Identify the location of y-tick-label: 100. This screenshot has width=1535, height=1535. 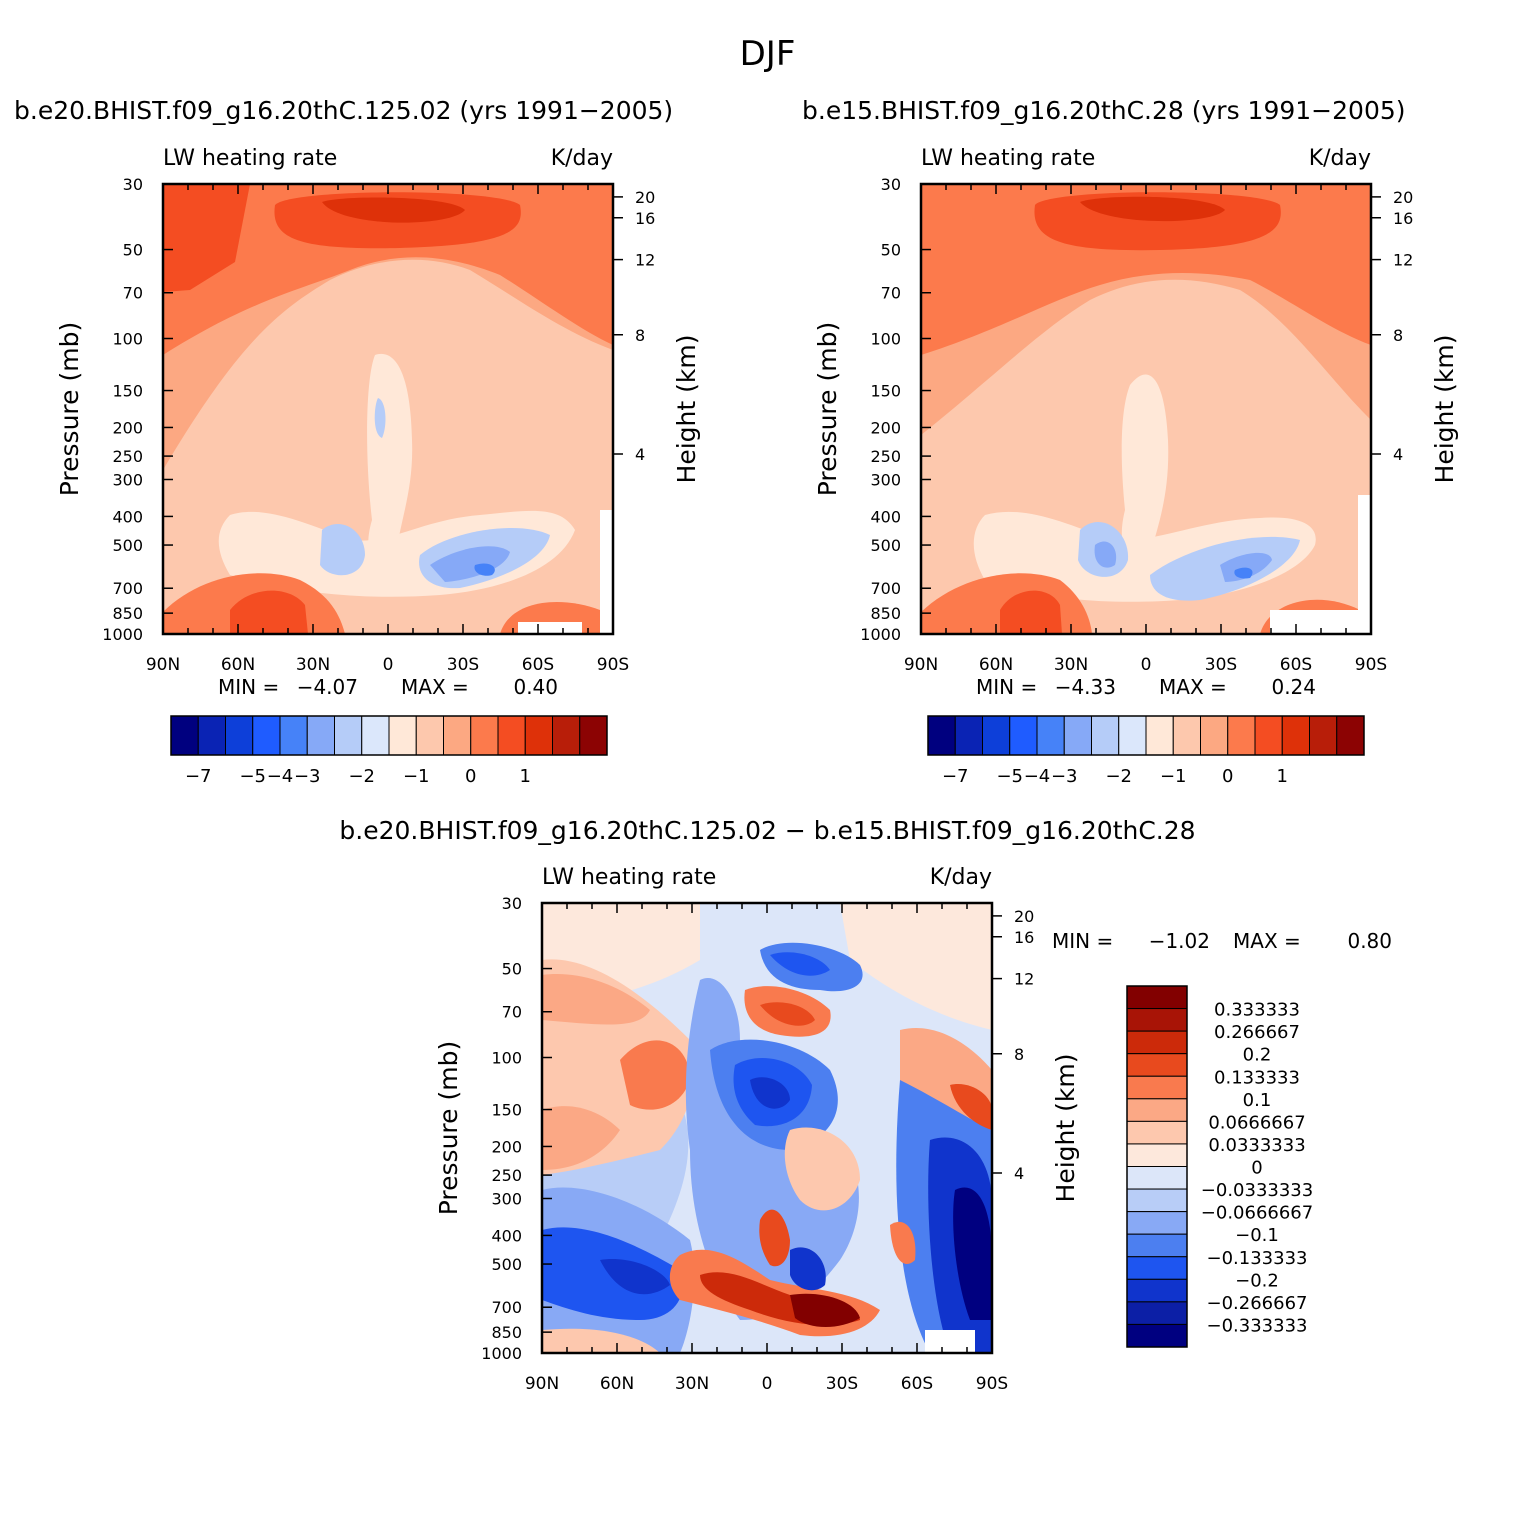
(127, 339).